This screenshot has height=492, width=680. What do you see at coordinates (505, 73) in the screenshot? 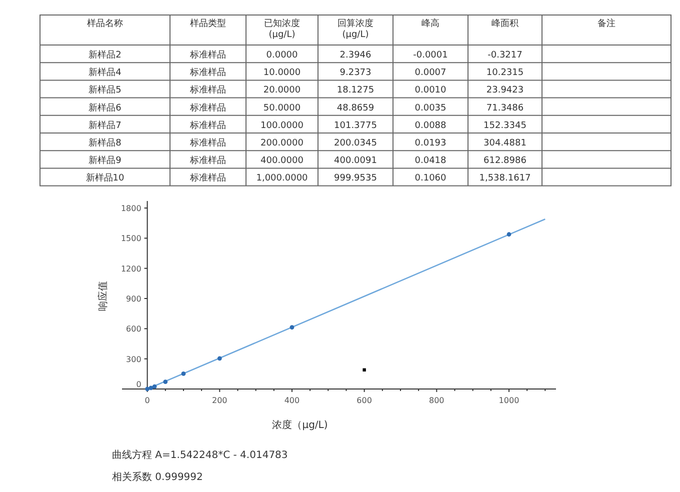
I see `text: 10.2315` at bounding box center [505, 73].